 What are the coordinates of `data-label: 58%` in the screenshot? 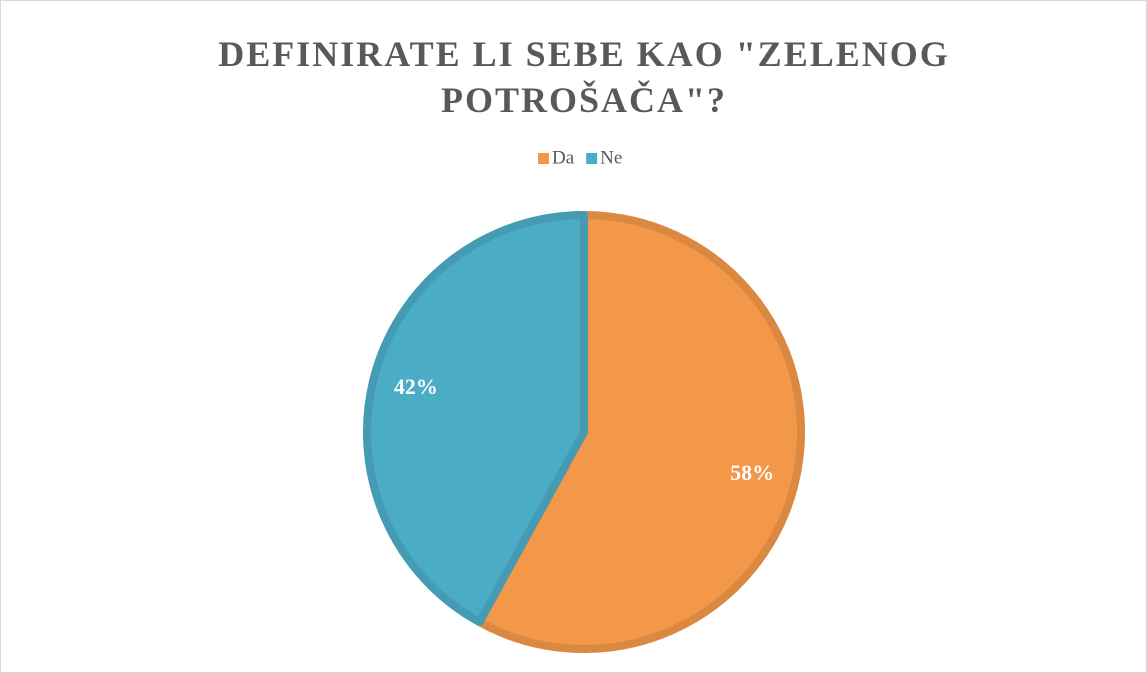 It's located at (752, 472).